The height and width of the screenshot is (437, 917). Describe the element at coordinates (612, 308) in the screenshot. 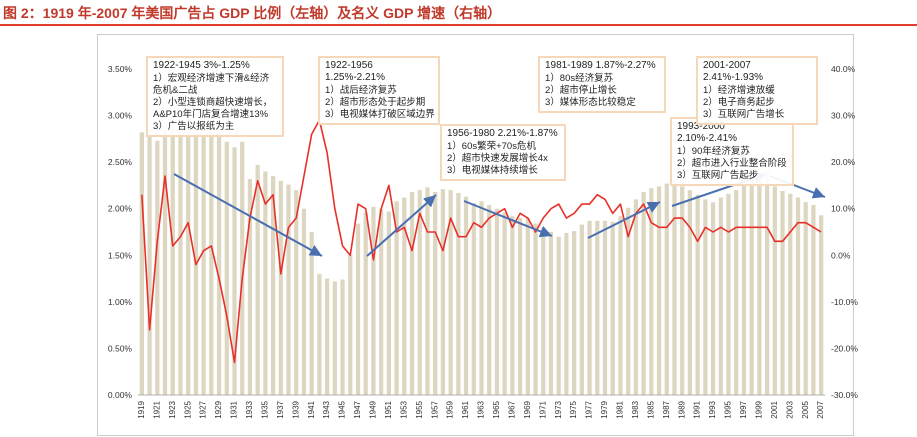

I see `bar-1980` at that location.